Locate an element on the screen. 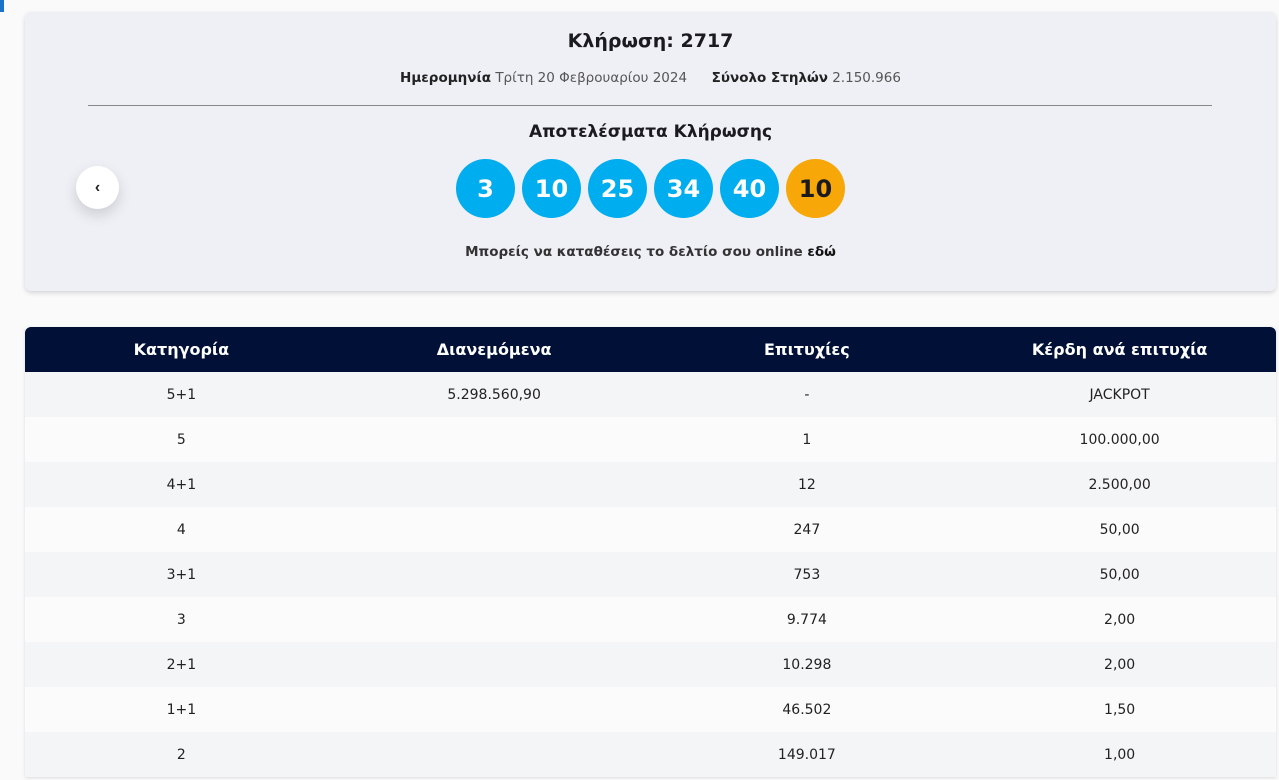 The image size is (1279, 780). winners-cell: 9.774 is located at coordinates (807, 619).